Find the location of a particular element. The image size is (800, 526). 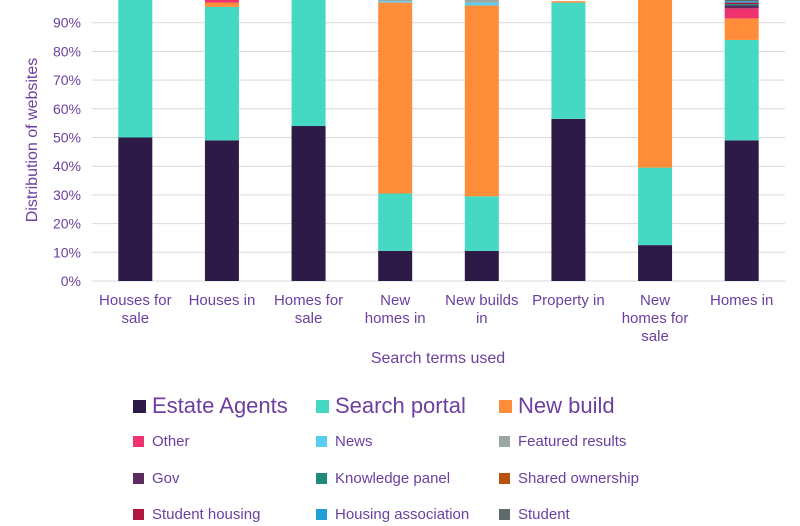

x-category-label: Property in is located at coordinates (568, 300).